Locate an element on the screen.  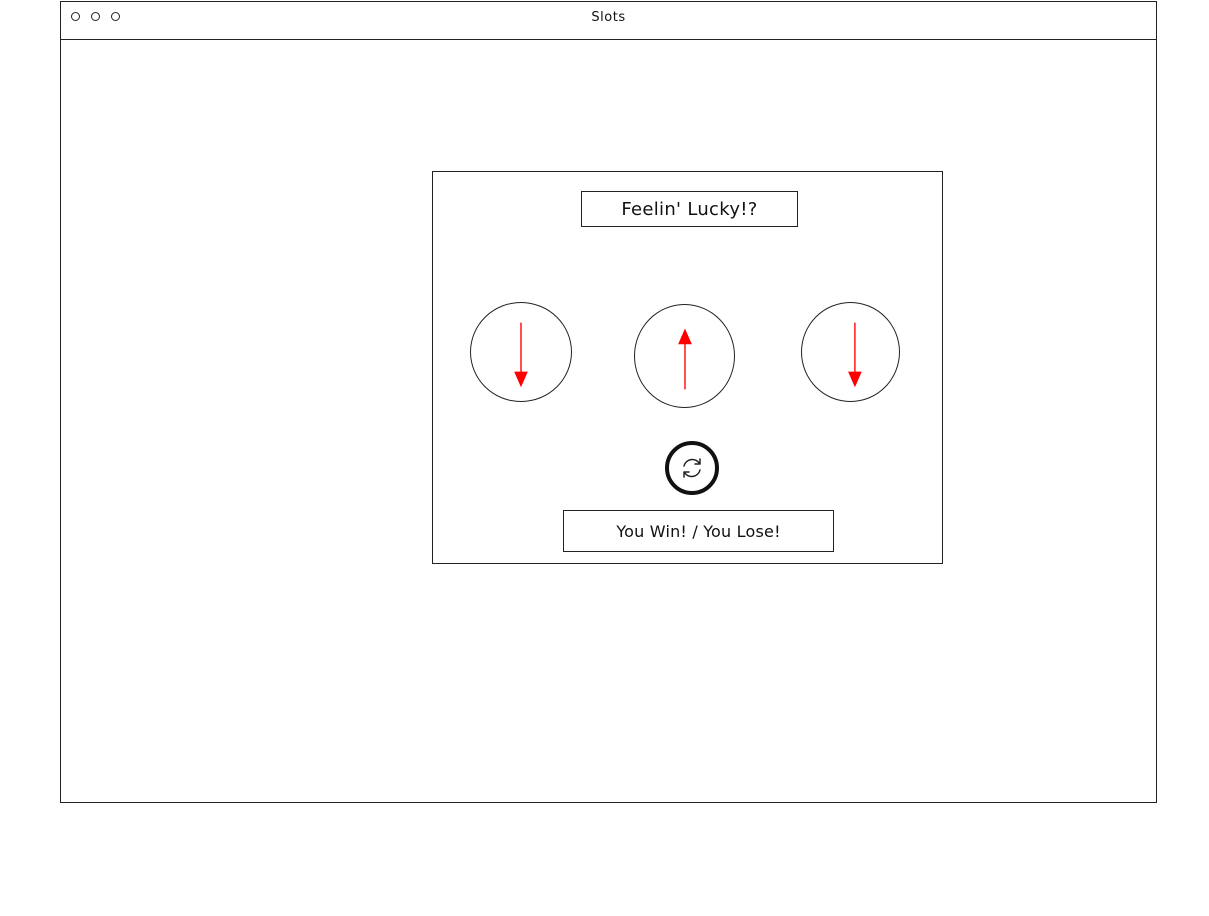
spin-button is located at coordinates (692, 468).